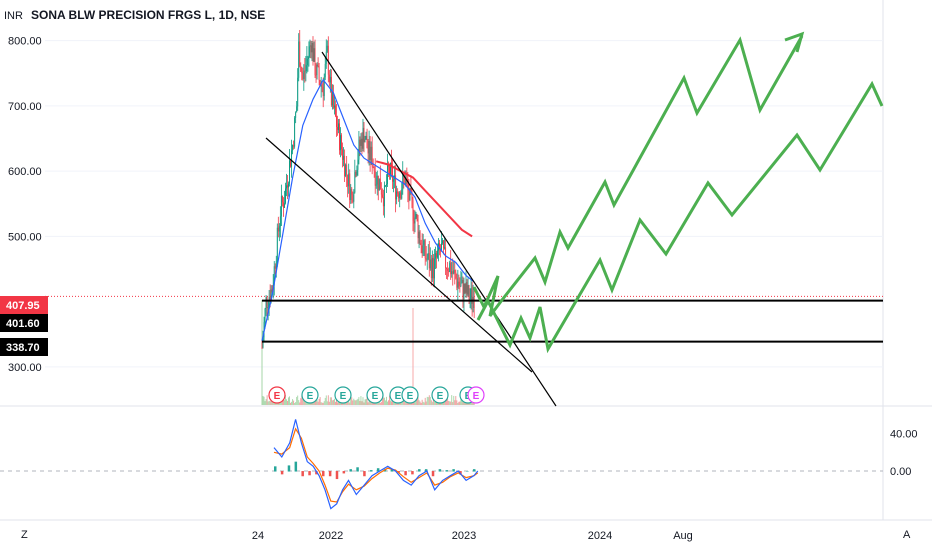  I want to click on indicator-main-line, so click(376, 464).